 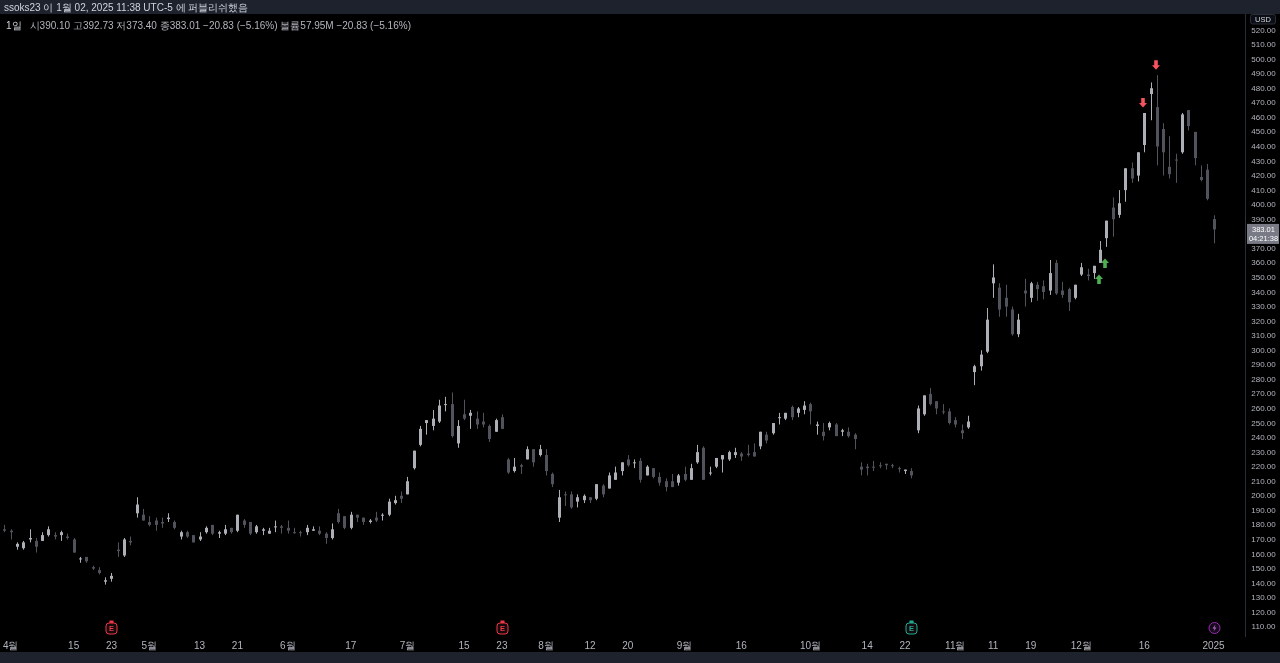 I want to click on y-tick-label: 160.00, so click(x=1264, y=554).